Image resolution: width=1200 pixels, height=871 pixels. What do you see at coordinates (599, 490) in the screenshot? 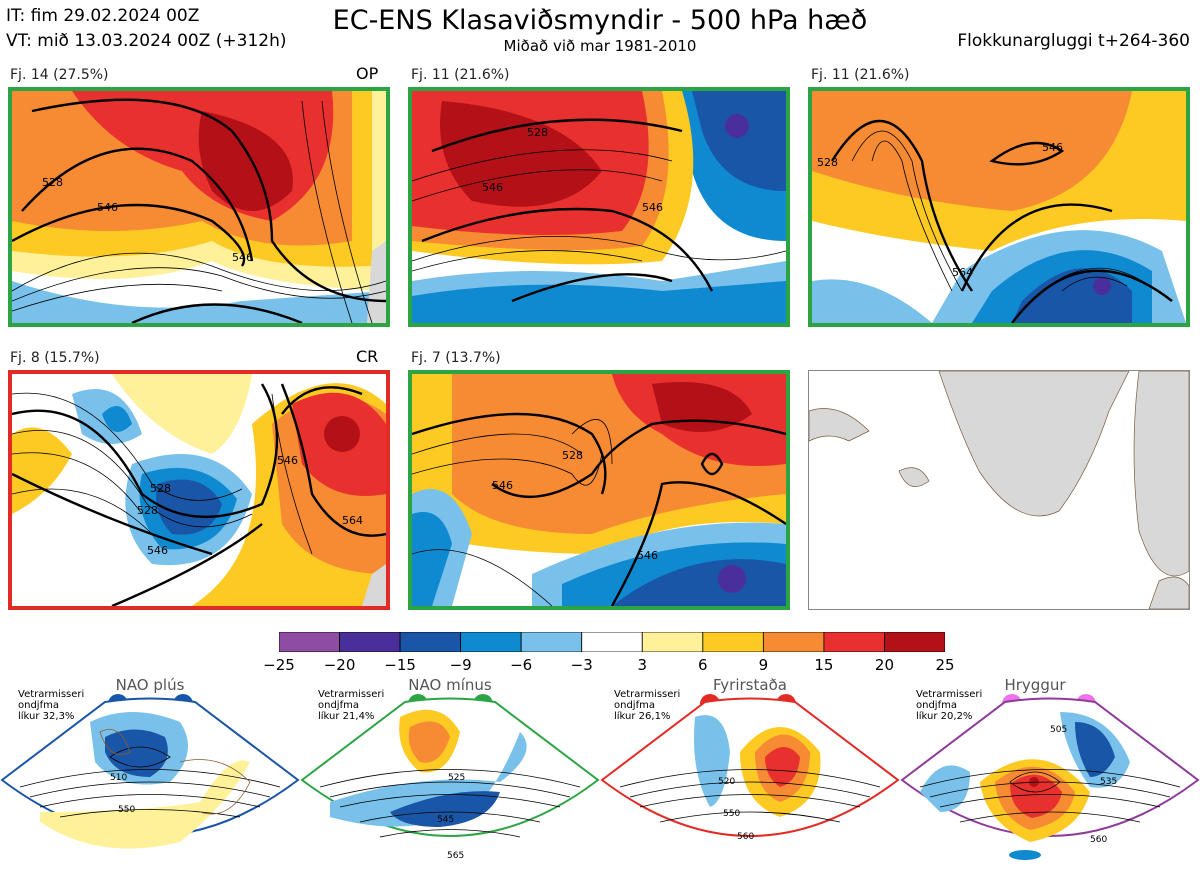
I see `cluster-5-map: 528 546 546` at bounding box center [599, 490].